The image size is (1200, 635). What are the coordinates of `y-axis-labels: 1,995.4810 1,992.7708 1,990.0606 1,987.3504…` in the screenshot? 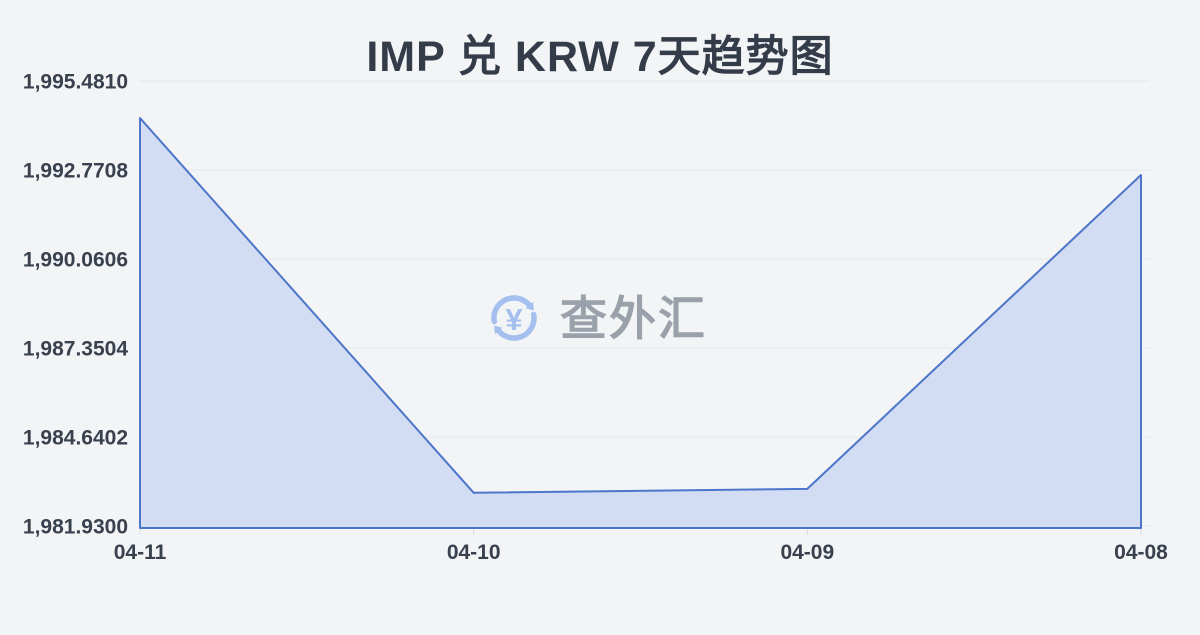 It's located at (75, 305).